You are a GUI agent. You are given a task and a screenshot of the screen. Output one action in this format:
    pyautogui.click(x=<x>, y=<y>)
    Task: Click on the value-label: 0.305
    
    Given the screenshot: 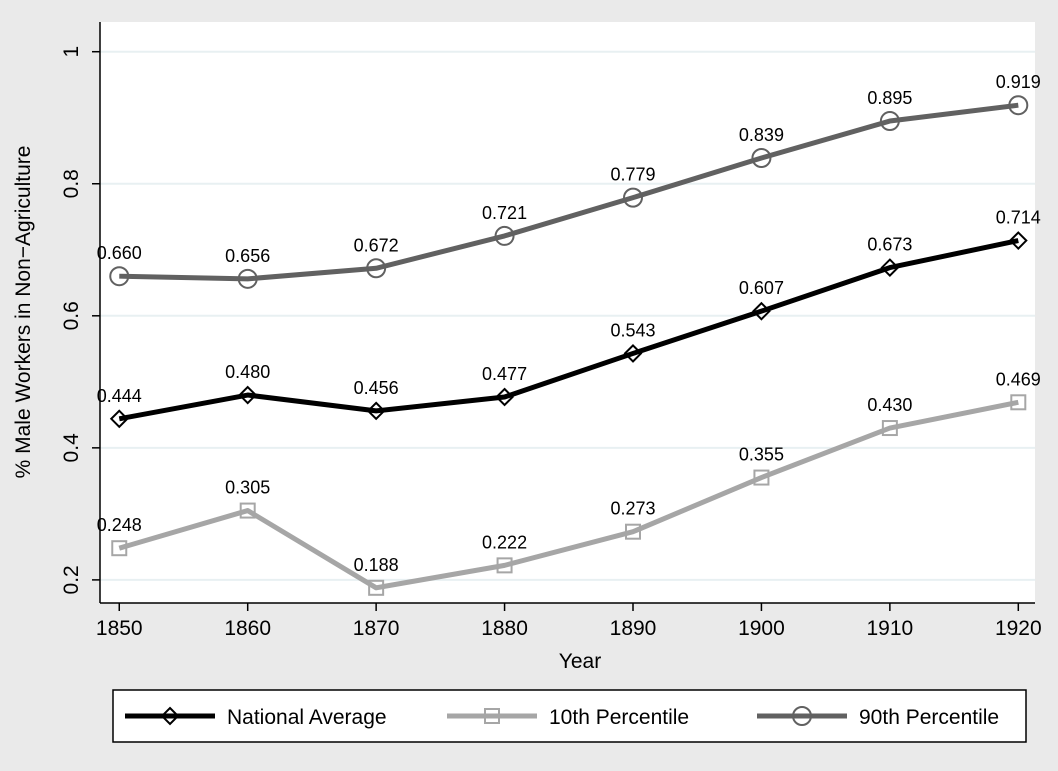 What is the action you would take?
    pyautogui.click(x=247, y=488)
    